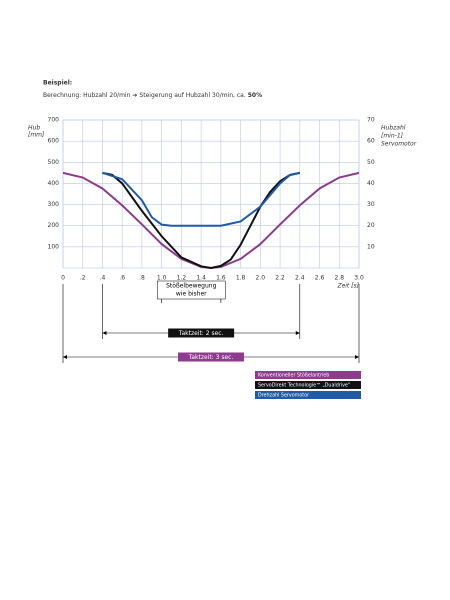 This screenshot has width=450, height=600. I want to click on subtitle-part: 50%, so click(255, 95).